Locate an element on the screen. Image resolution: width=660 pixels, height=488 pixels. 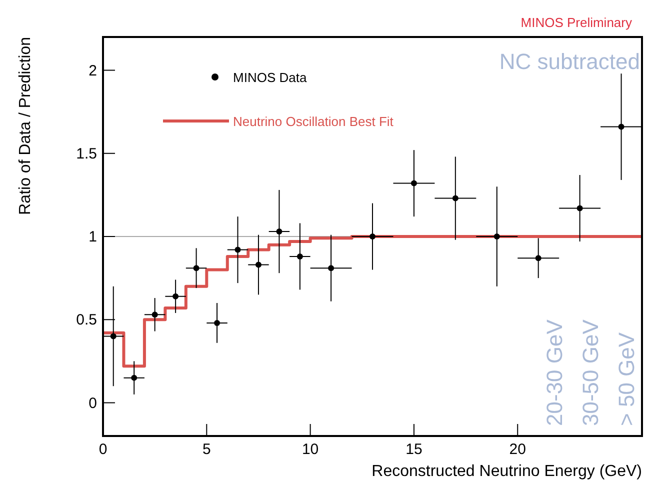
y-tick-label: 0 is located at coordinates (92, 403).